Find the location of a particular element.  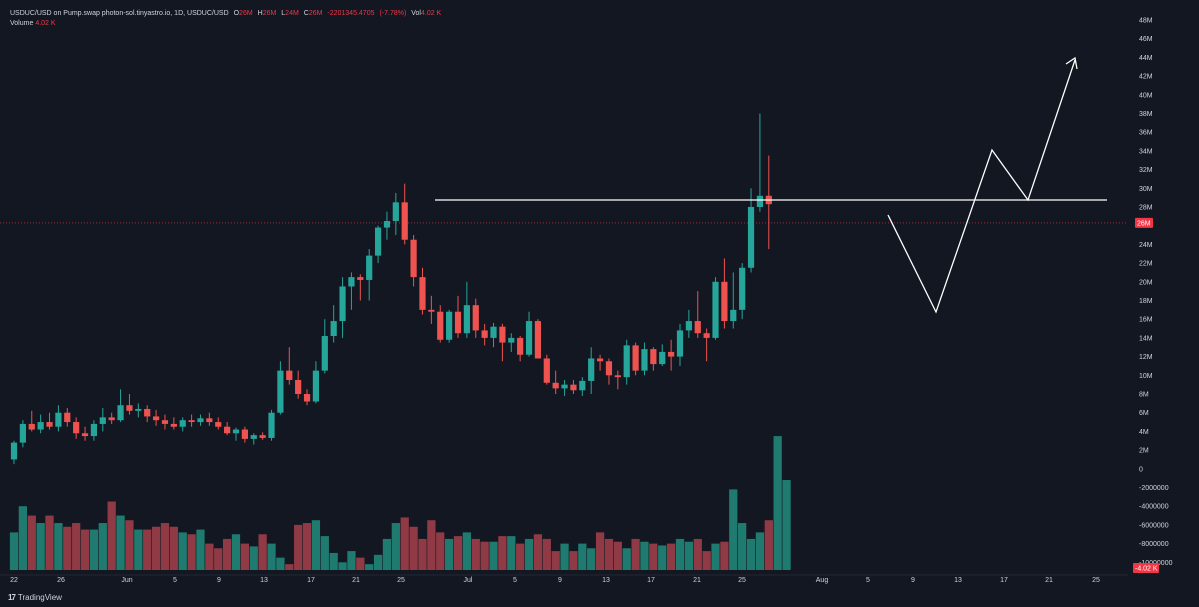

price-tick-label: 12M is located at coordinates (1146, 357).